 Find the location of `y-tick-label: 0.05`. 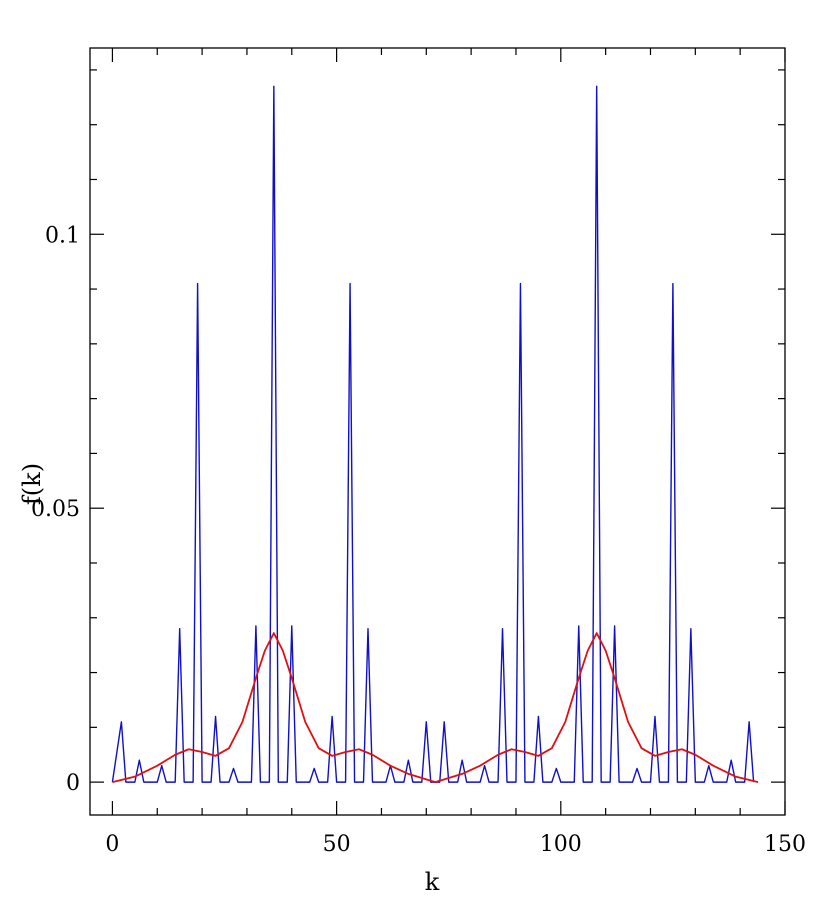

y-tick-label: 0.05 is located at coordinates (55, 509).